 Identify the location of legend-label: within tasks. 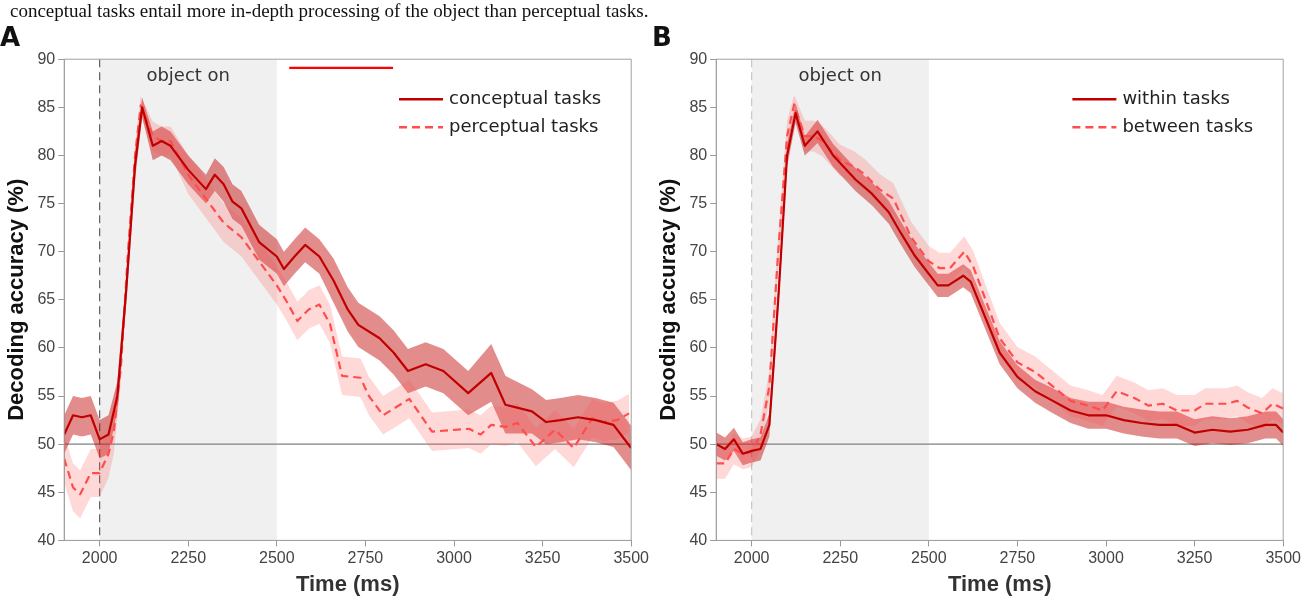
(1176, 97).